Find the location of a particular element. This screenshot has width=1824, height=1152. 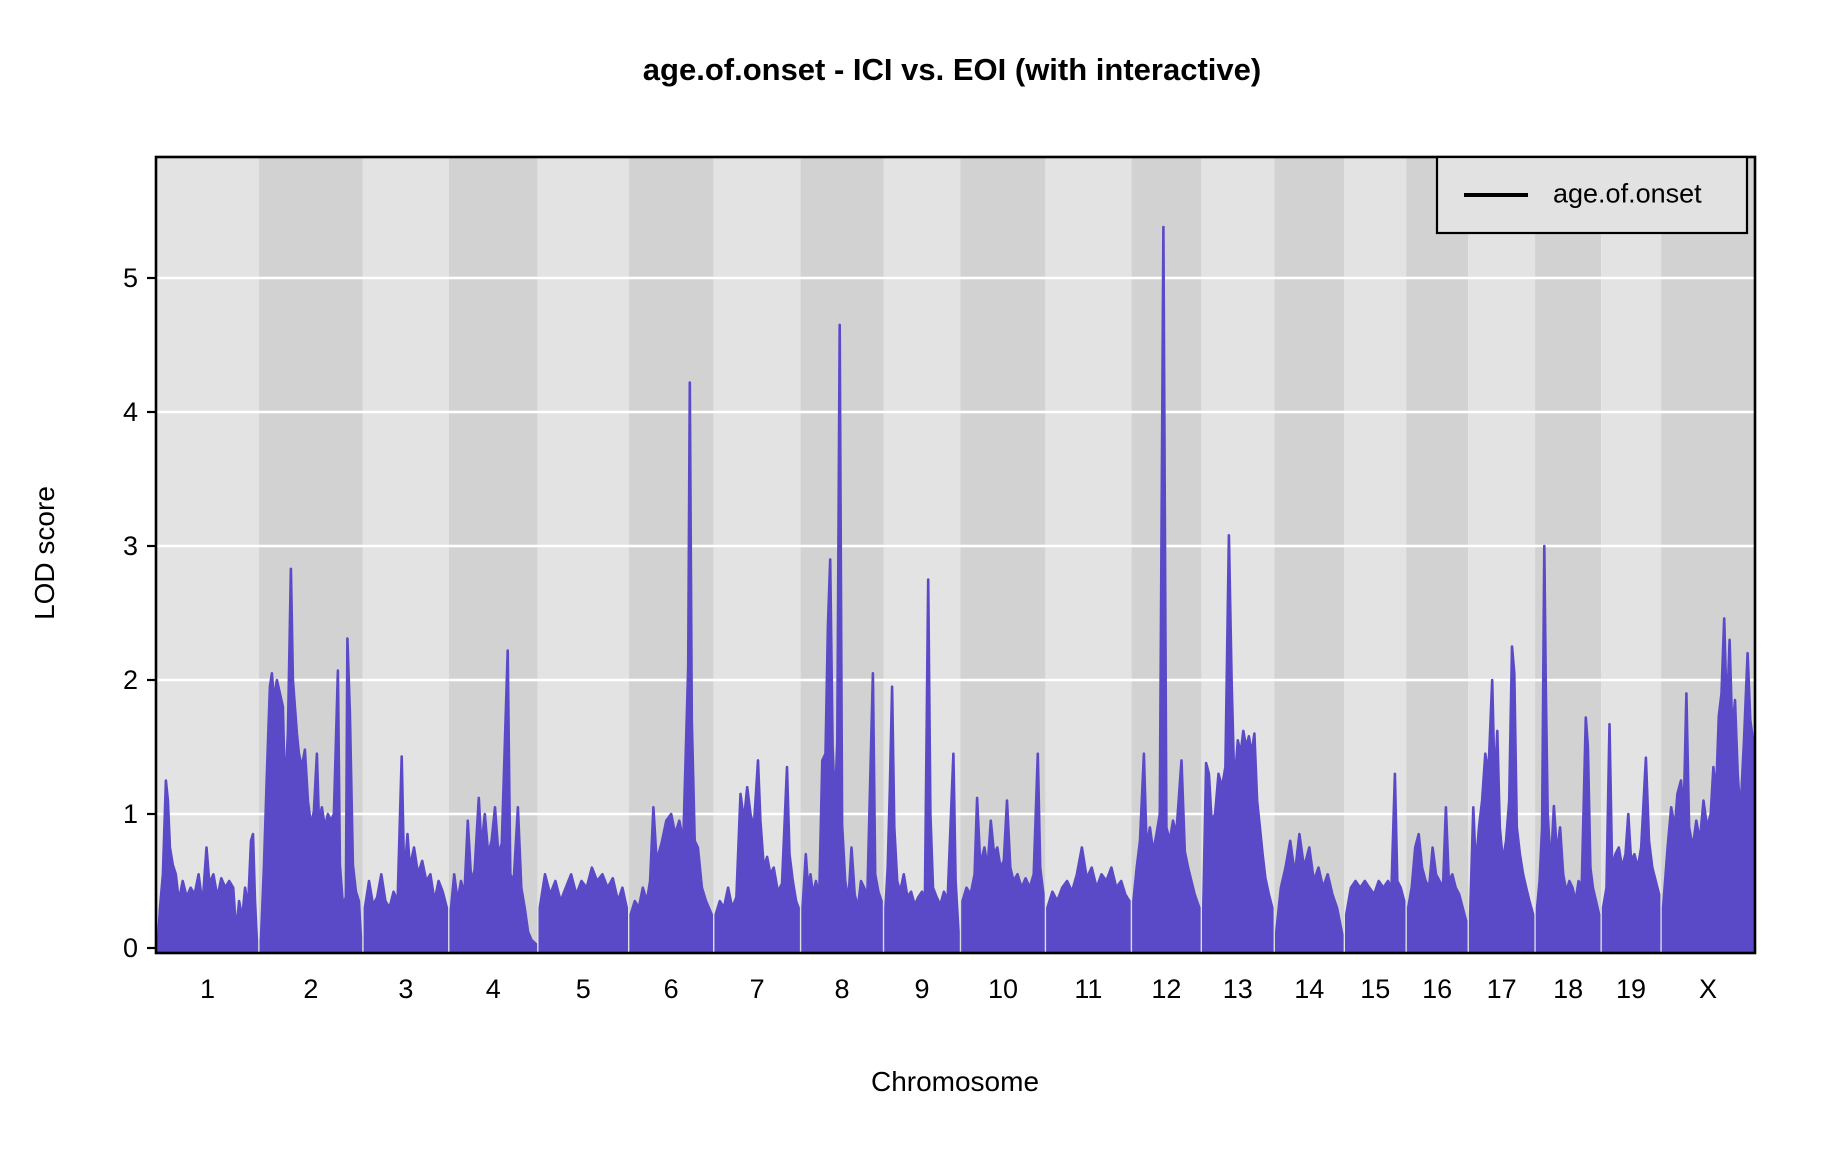

x-tick-label-chr-17: 17 is located at coordinates (1501, 989).